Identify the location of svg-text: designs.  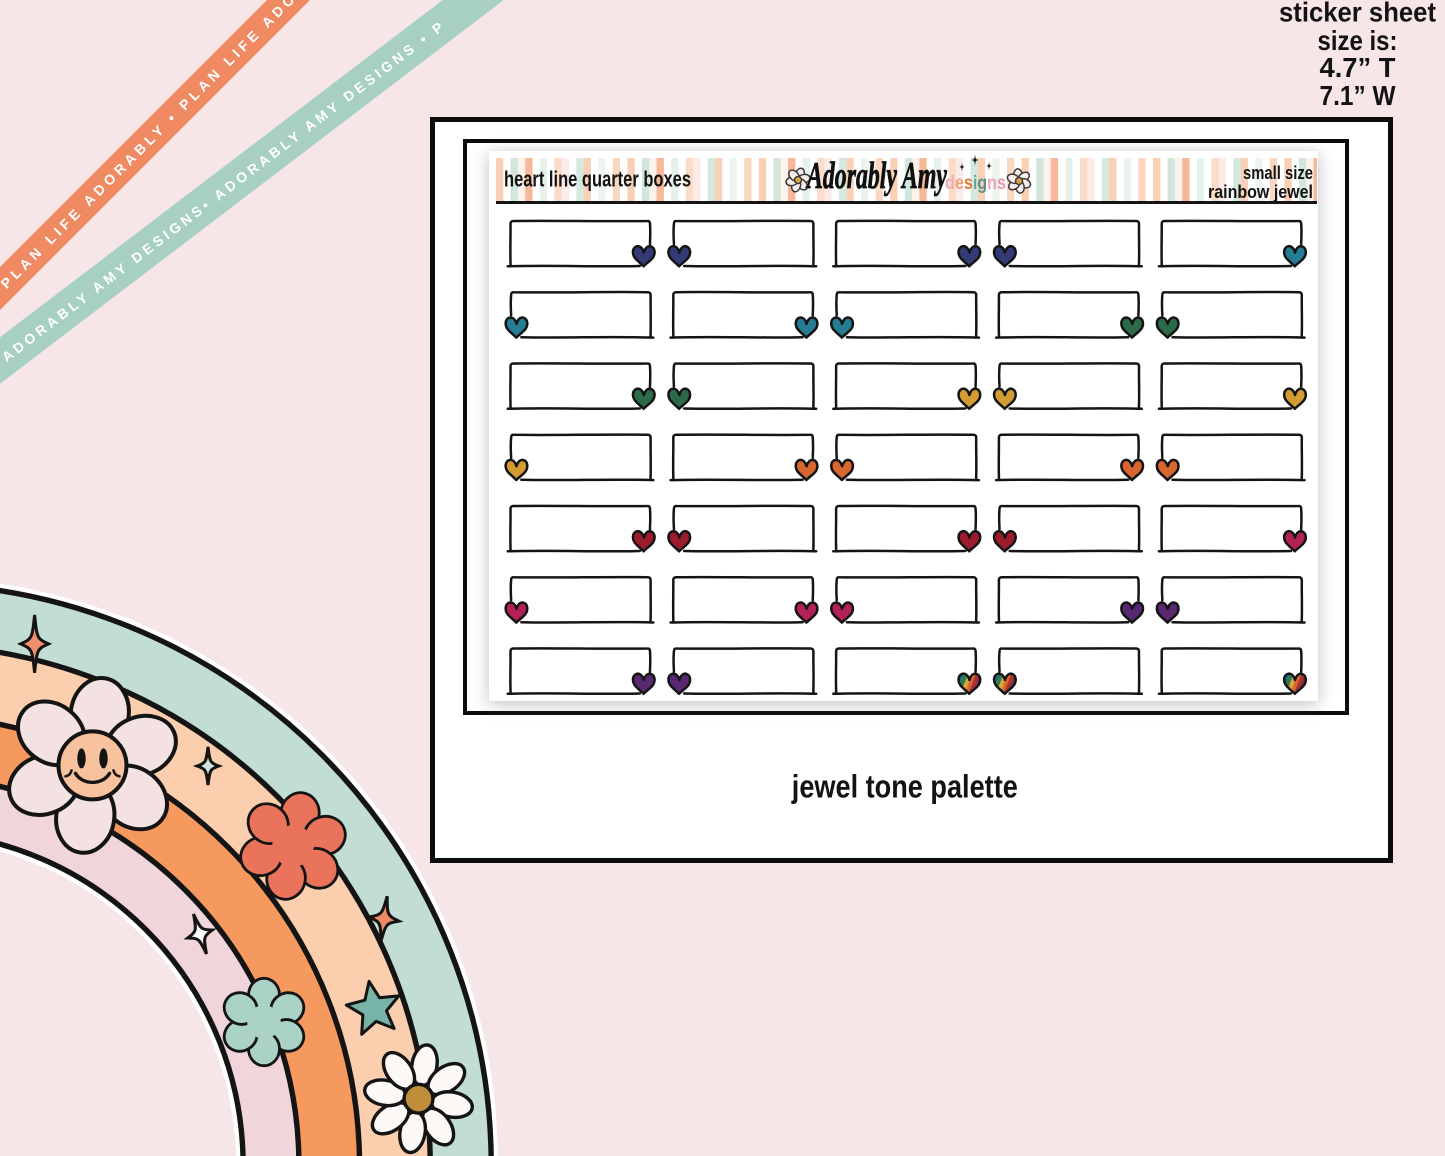
(975, 183).